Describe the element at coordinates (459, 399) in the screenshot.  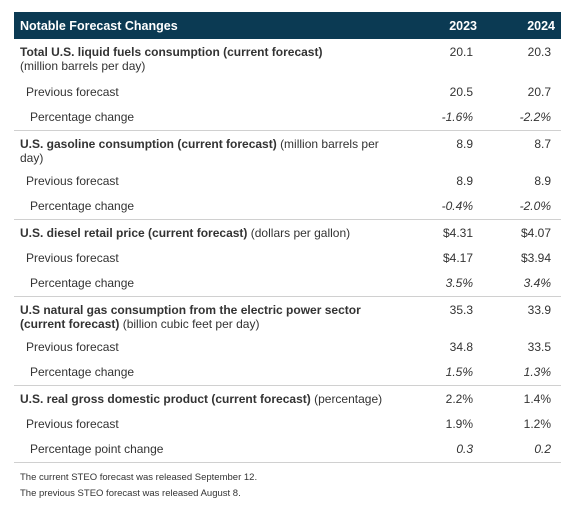
I see `value-2023: 2.2%` at that location.